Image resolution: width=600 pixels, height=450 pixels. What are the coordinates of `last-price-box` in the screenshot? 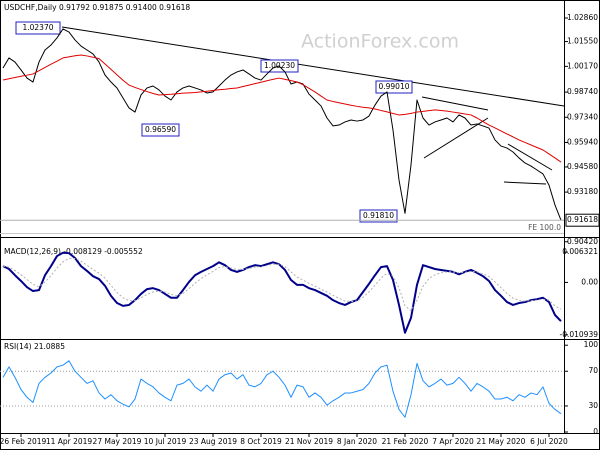 It's located at (582, 220).